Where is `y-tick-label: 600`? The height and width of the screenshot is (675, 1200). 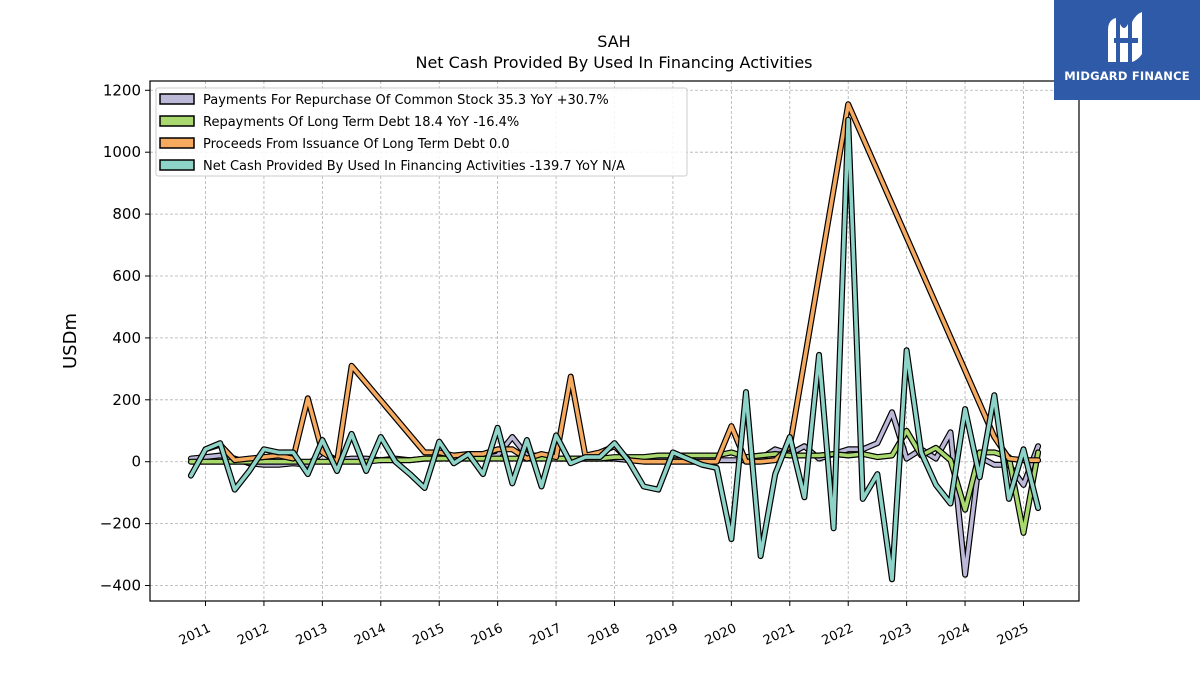
y-tick-label: 600 is located at coordinates (126, 276).